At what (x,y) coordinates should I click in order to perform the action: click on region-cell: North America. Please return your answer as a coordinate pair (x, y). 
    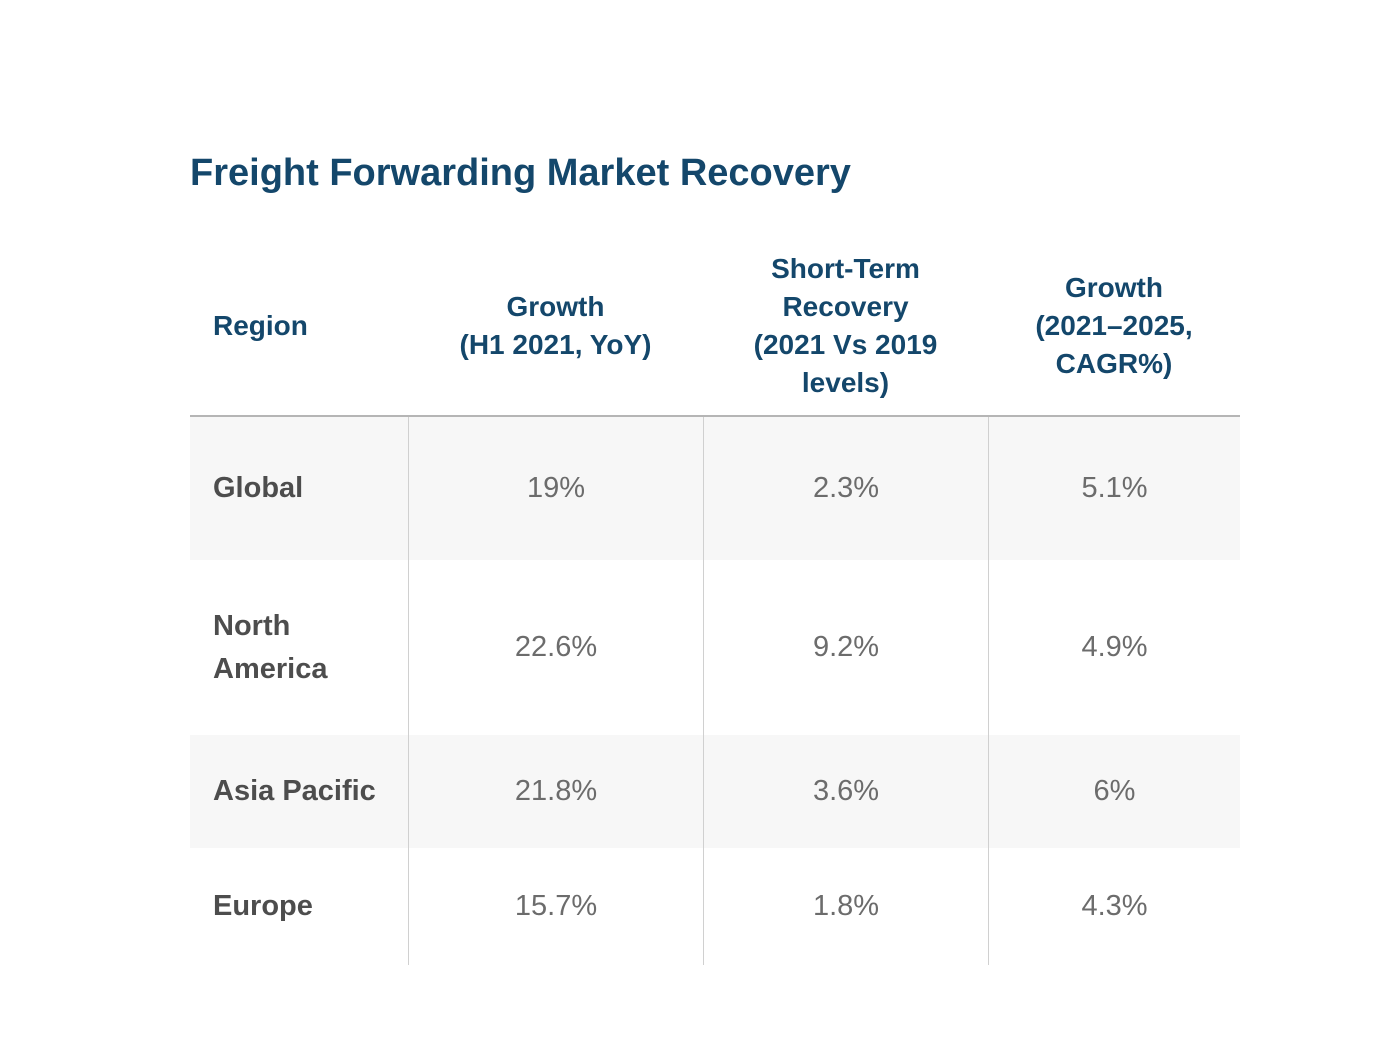
    Looking at the image, I should click on (270, 647).